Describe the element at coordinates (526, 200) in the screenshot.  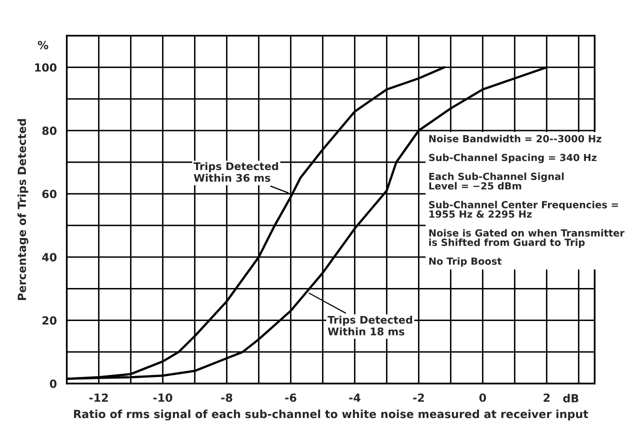
I see `text: Noise Bandwidth = 20--3000 Hz Sub-Channel Spacing = 340 Hz Each Sub-Channel Signal Level = −25 dBm Sub-Channel Center Frequencies = 1955 Hz & 2295 Hz Noise is Gated on when Transmitter is Shifted from Guard to Trip No Trip Boost` at that location.